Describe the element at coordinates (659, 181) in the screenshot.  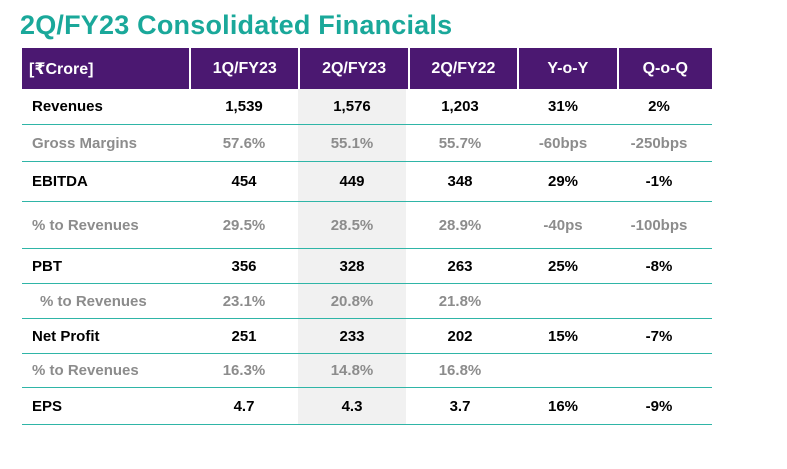
I see `cell-value: -1%` at that location.